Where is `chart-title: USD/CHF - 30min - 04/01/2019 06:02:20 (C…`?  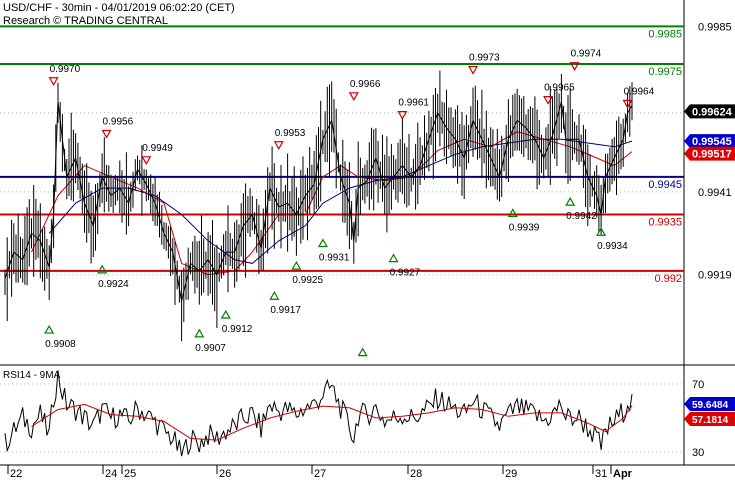 chart-title: USD/CHF - 30min - 04/01/2019 06:02:20 (C… is located at coordinates (119, 8).